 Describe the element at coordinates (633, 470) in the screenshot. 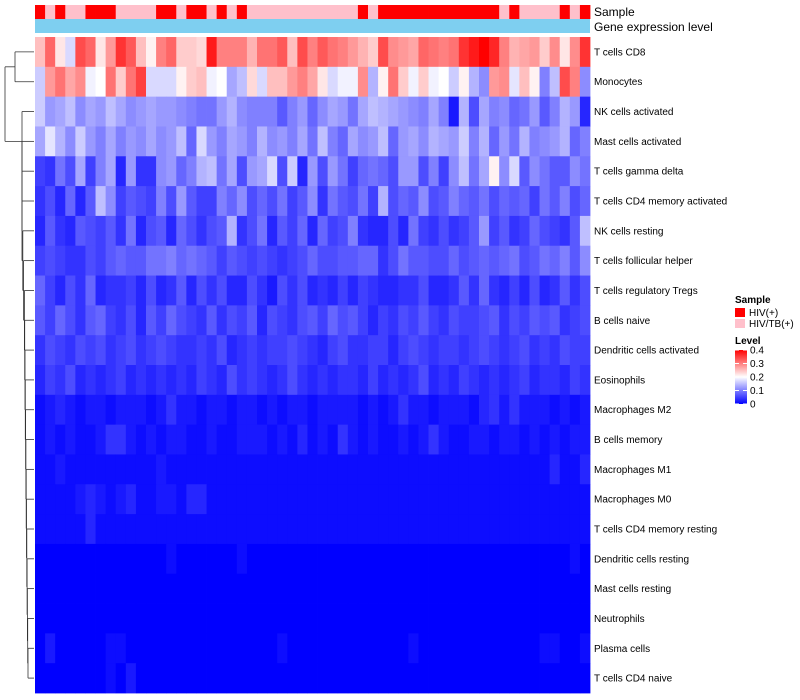

I see `row-label: Macrophages M1` at that location.